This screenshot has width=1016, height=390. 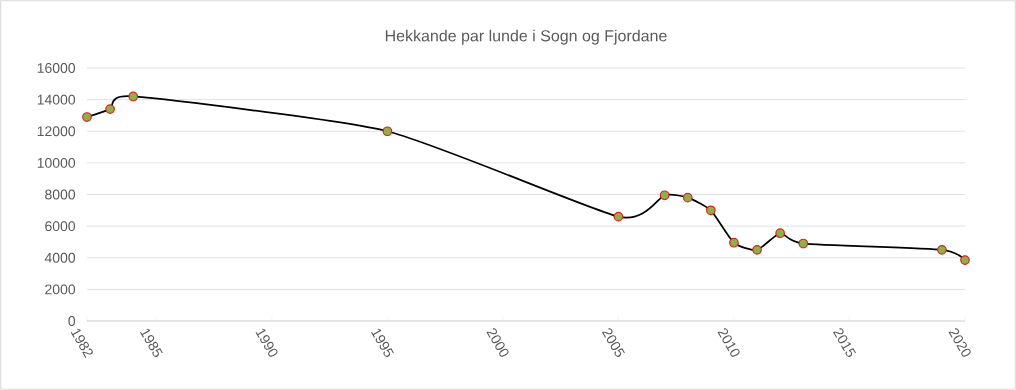 What do you see at coordinates (56, 99) in the screenshot?
I see `y-tick-label: 14000` at bounding box center [56, 99].